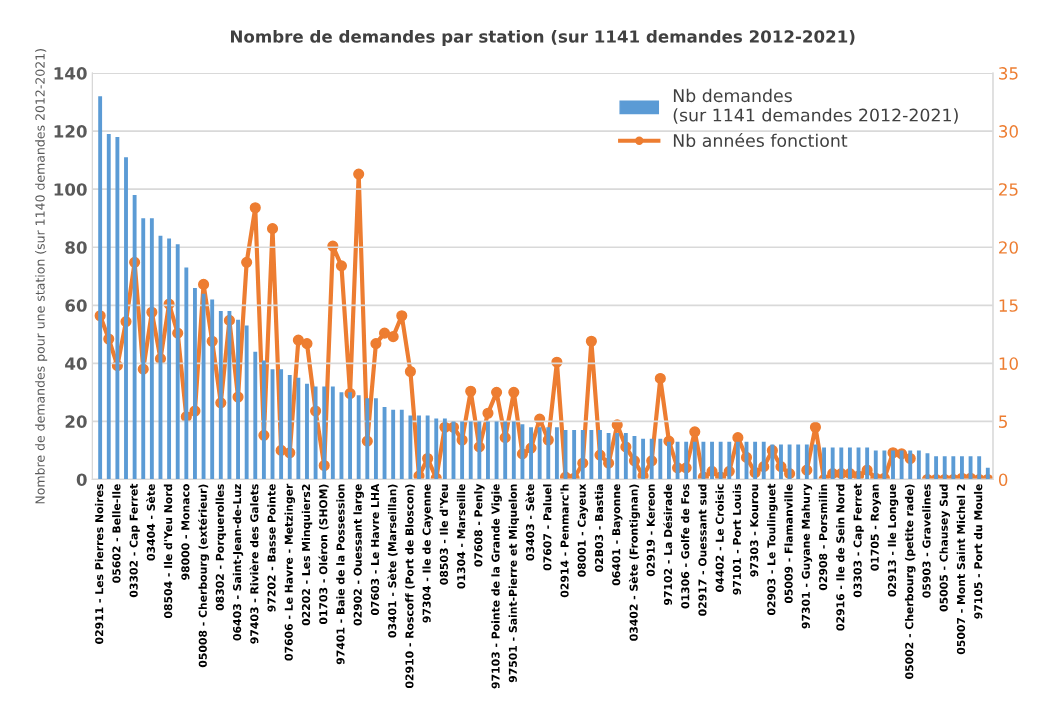  I want to click on x-tick-label: 02910 - Roscoff (Port de Bloscon), so click(410, 586).